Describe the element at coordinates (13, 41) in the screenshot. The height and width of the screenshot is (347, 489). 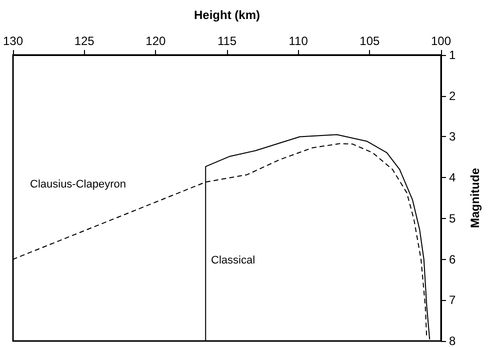
I see `x-tick-label: 130` at that location.